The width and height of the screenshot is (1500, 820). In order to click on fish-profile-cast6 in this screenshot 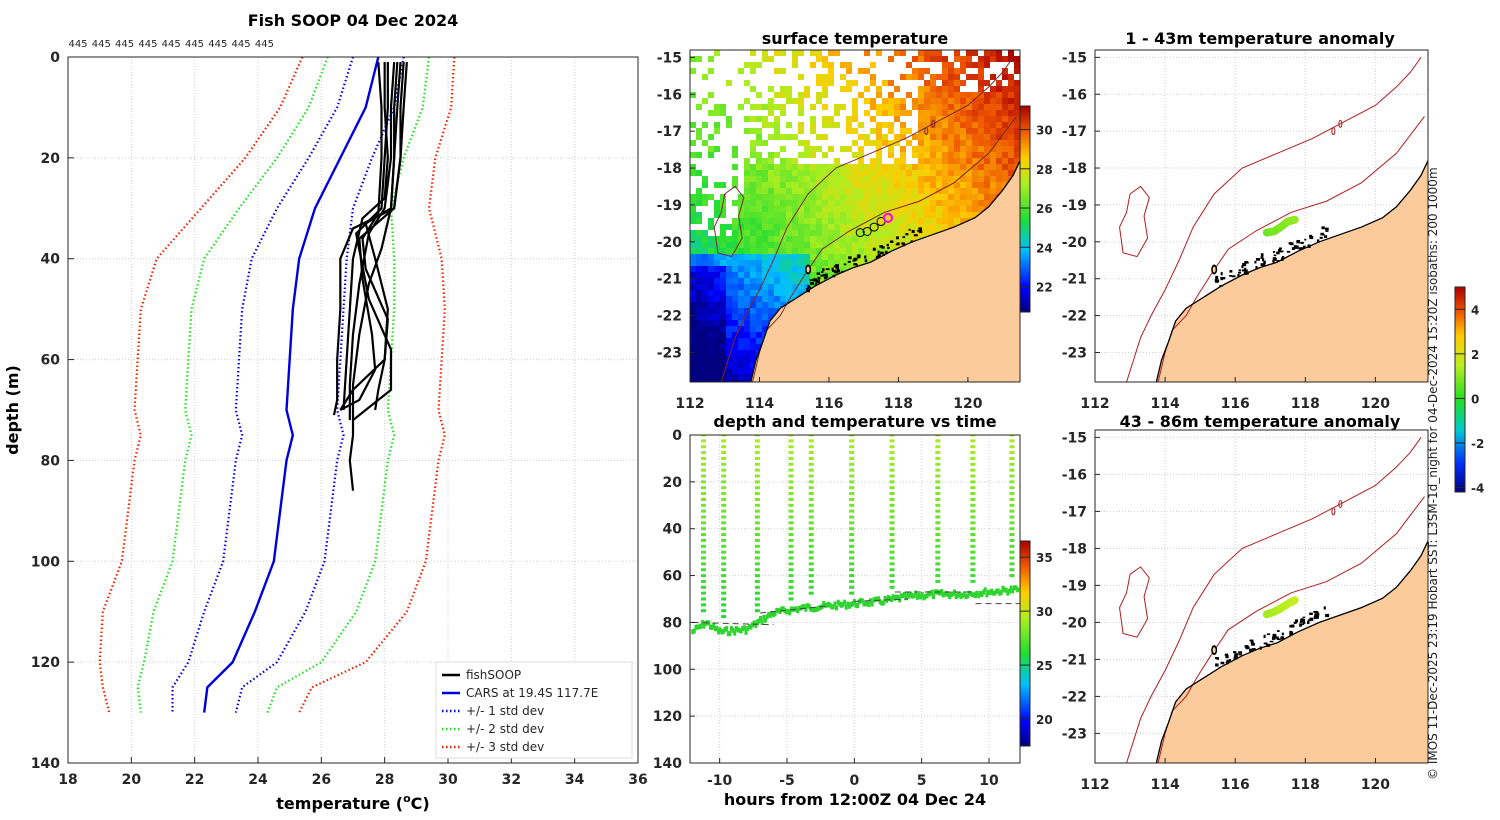, I will do `click(375, 236)`.